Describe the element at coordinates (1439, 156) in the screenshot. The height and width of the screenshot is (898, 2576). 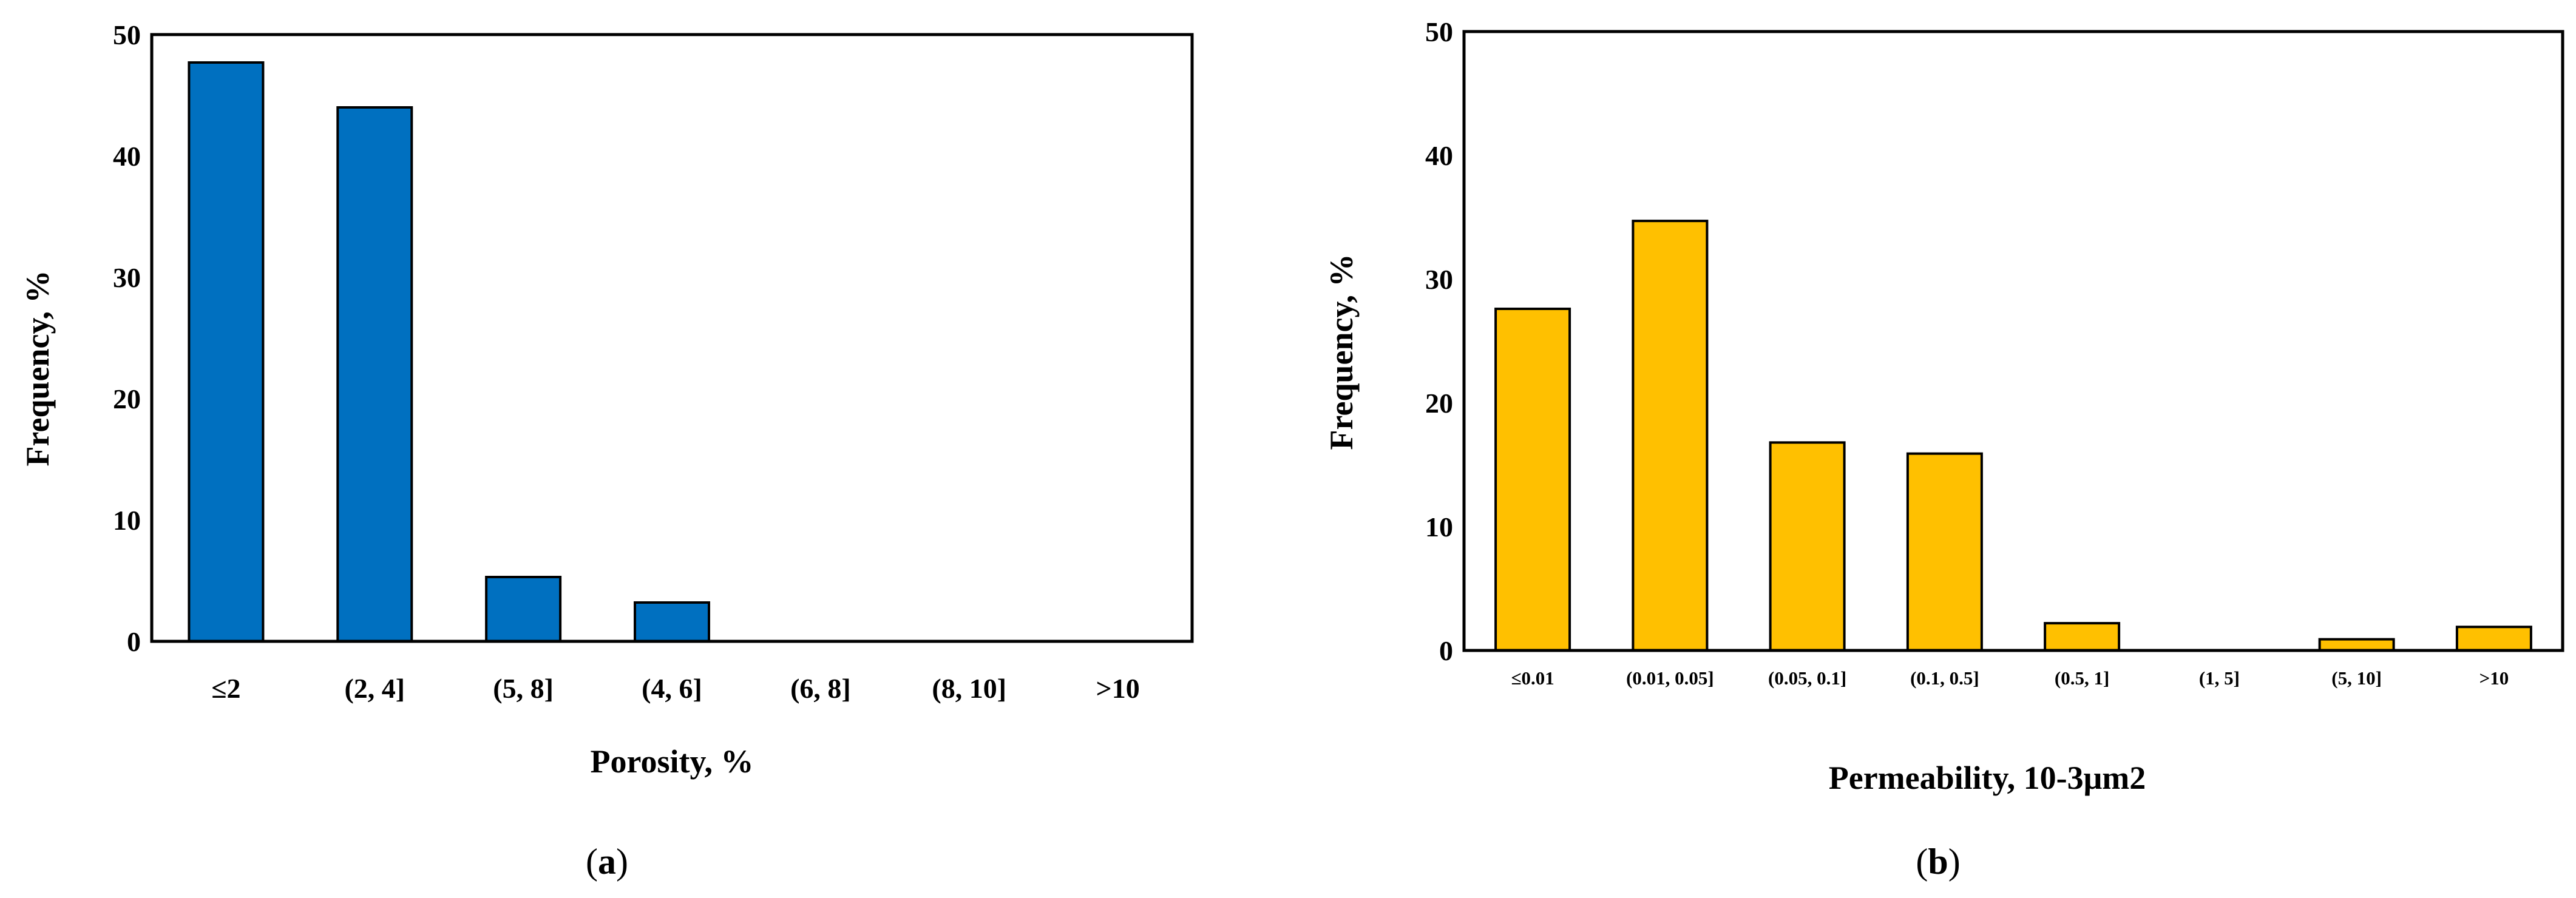
I see `y-tick-label-b-4: 40` at that location.